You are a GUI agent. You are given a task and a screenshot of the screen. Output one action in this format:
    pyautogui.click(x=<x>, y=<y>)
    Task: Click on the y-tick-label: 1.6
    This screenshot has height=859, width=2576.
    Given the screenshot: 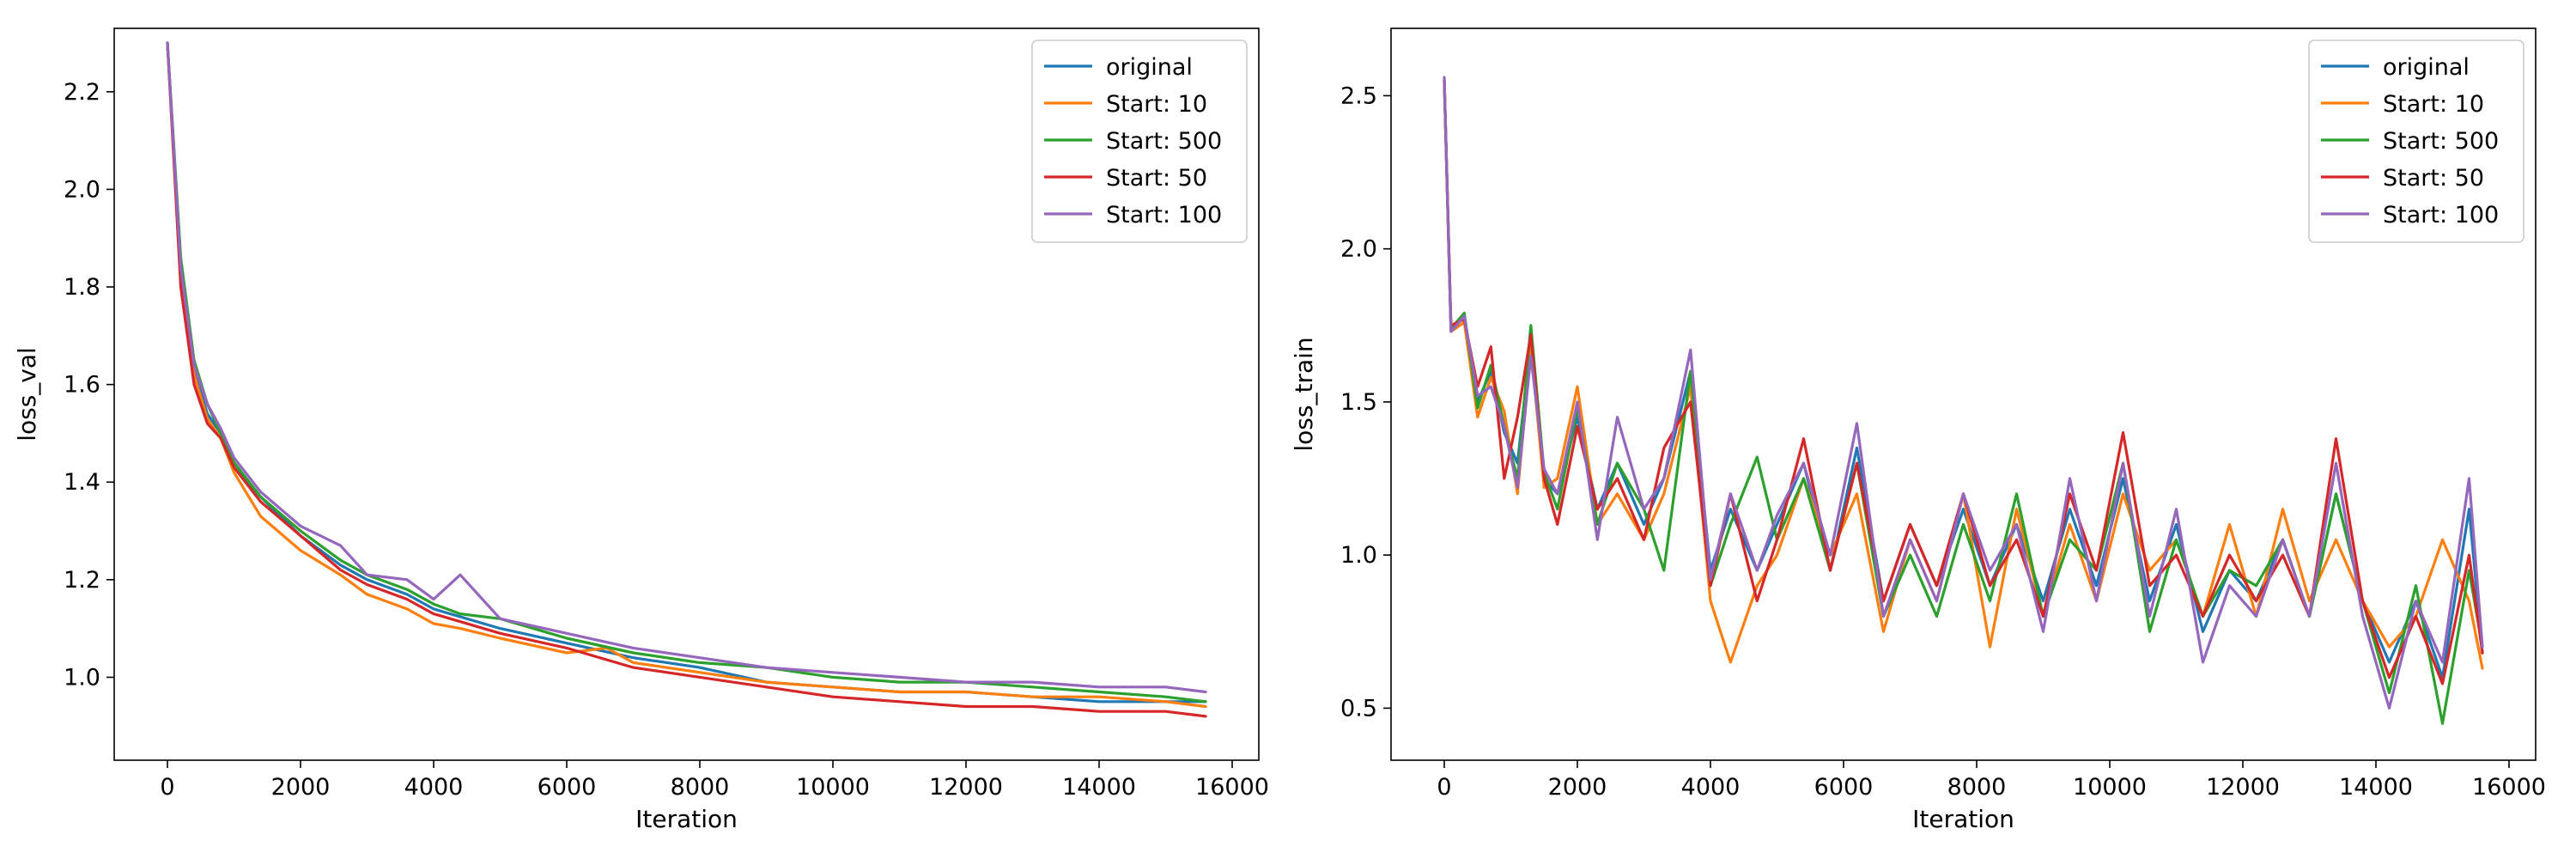 What is the action you would take?
    pyautogui.click(x=82, y=385)
    